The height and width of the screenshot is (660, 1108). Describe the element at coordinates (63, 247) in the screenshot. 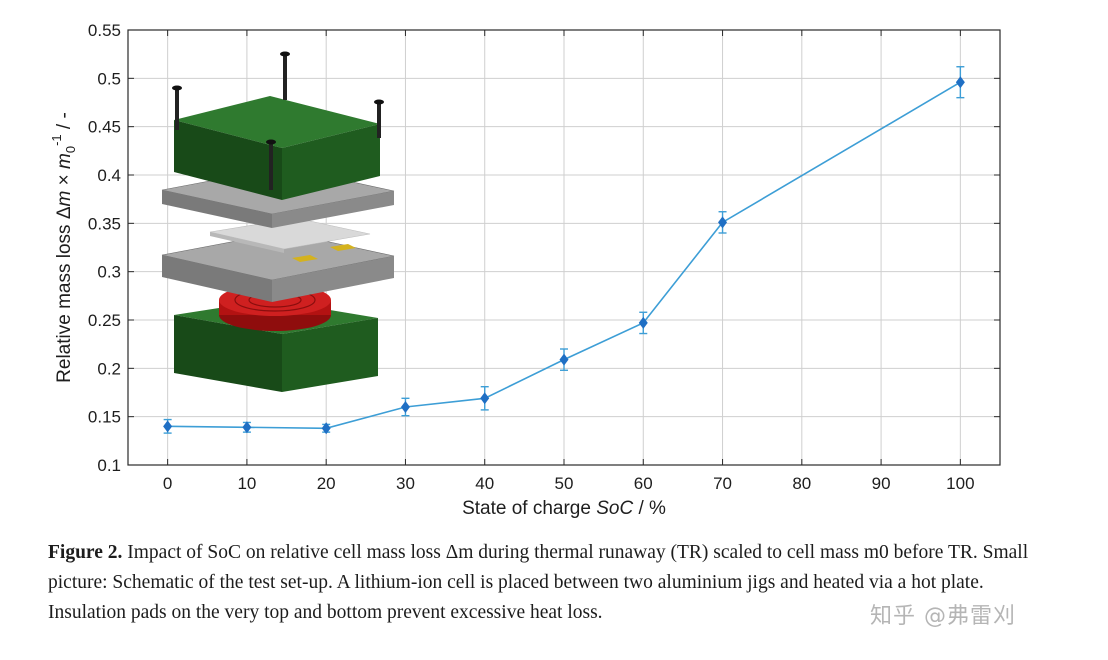

I see `y-axis-label: Relative mass loss Δm × m0-1 / -` at that location.